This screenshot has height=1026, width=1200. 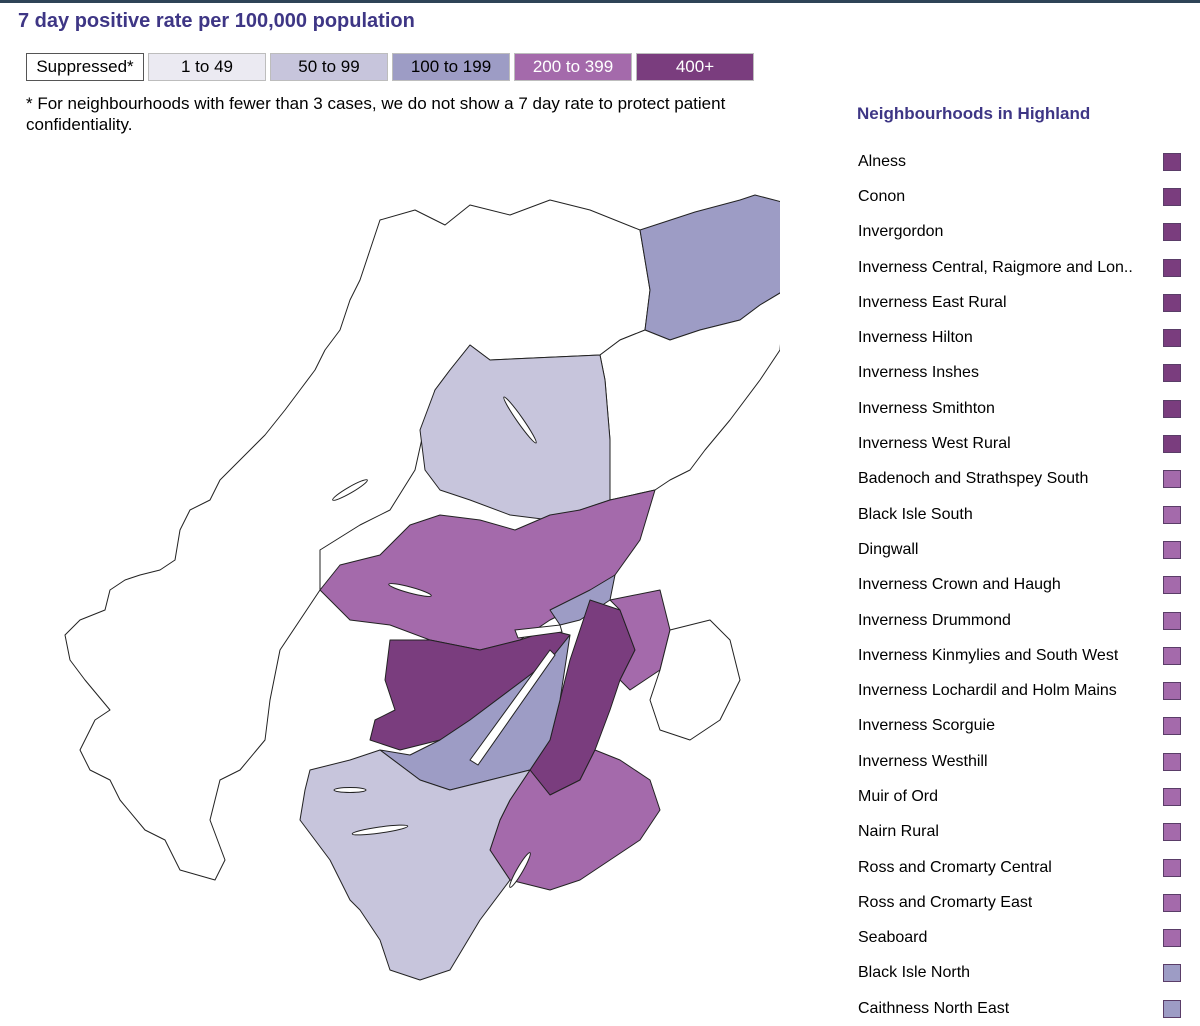 I want to click on legend-200-to-399: 200 to 399, so click(x=573, y=67).